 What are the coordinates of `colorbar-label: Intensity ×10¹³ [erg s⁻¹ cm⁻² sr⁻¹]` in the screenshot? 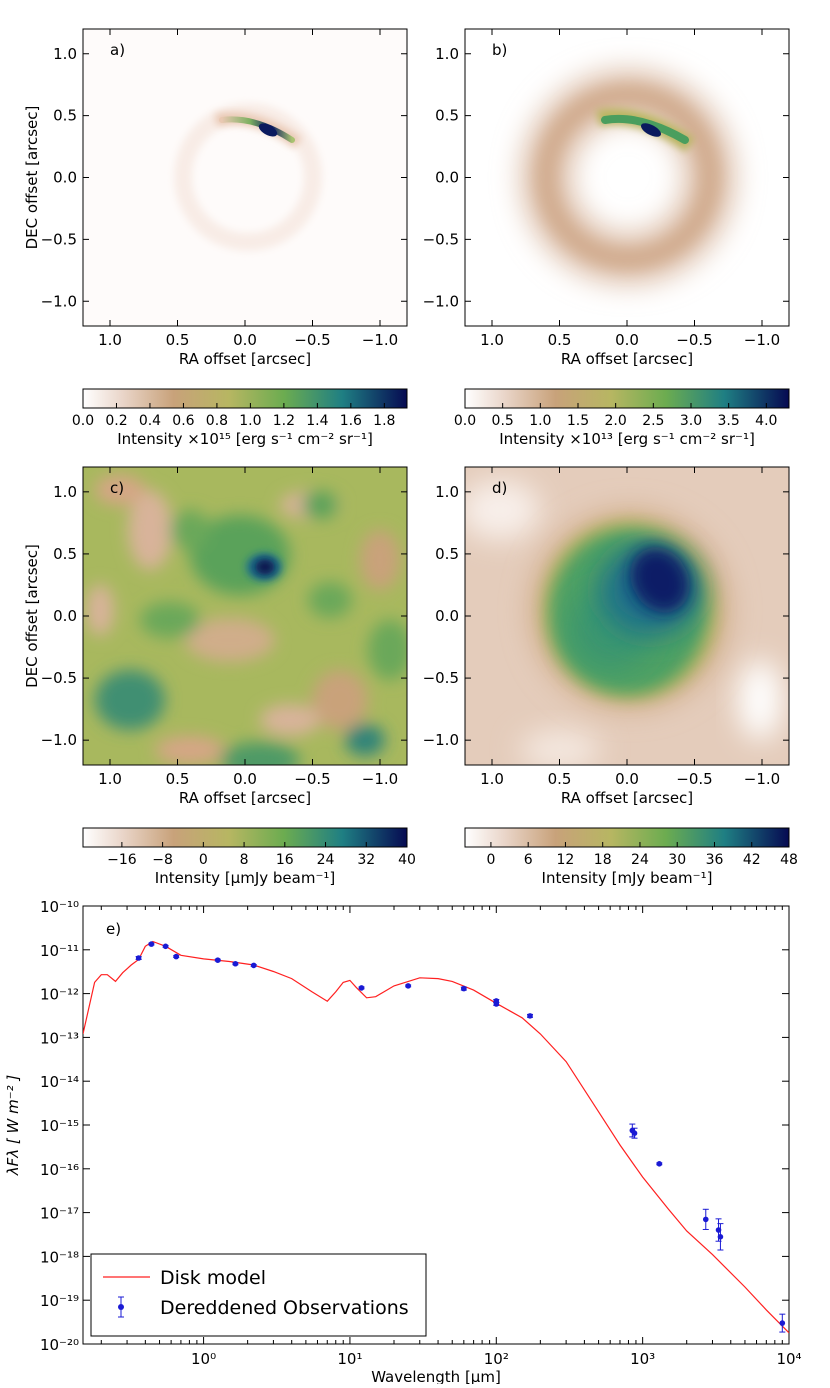 It's located at (627, 439).